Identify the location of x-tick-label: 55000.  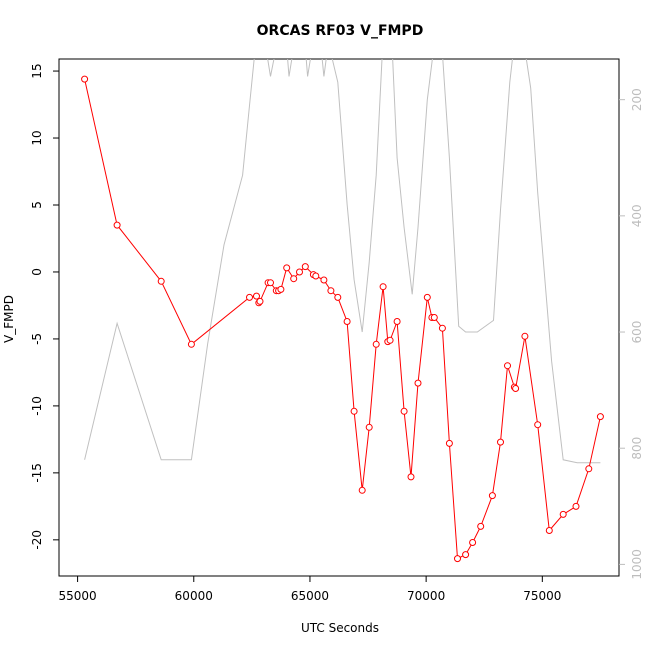
(77, 596).